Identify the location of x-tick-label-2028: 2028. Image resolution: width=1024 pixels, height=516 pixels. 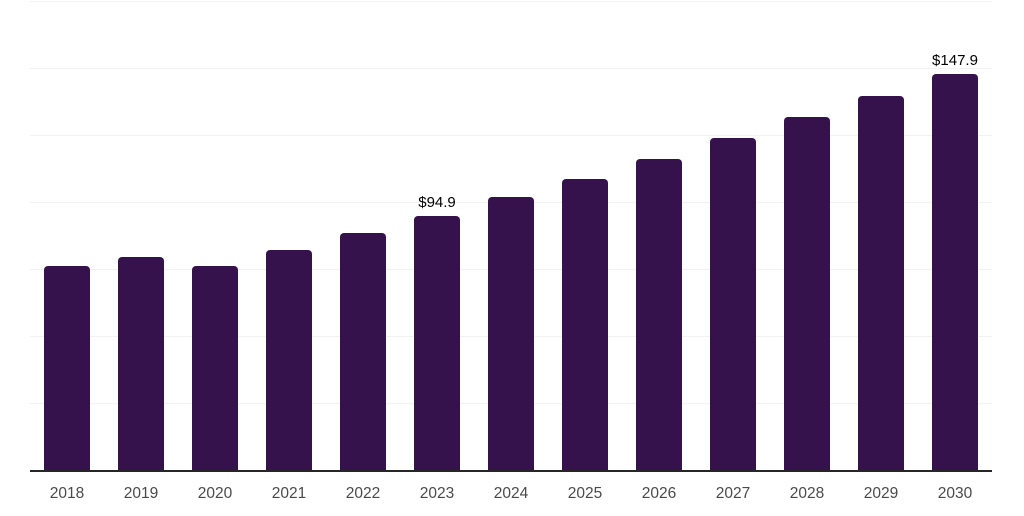
(807, 493).